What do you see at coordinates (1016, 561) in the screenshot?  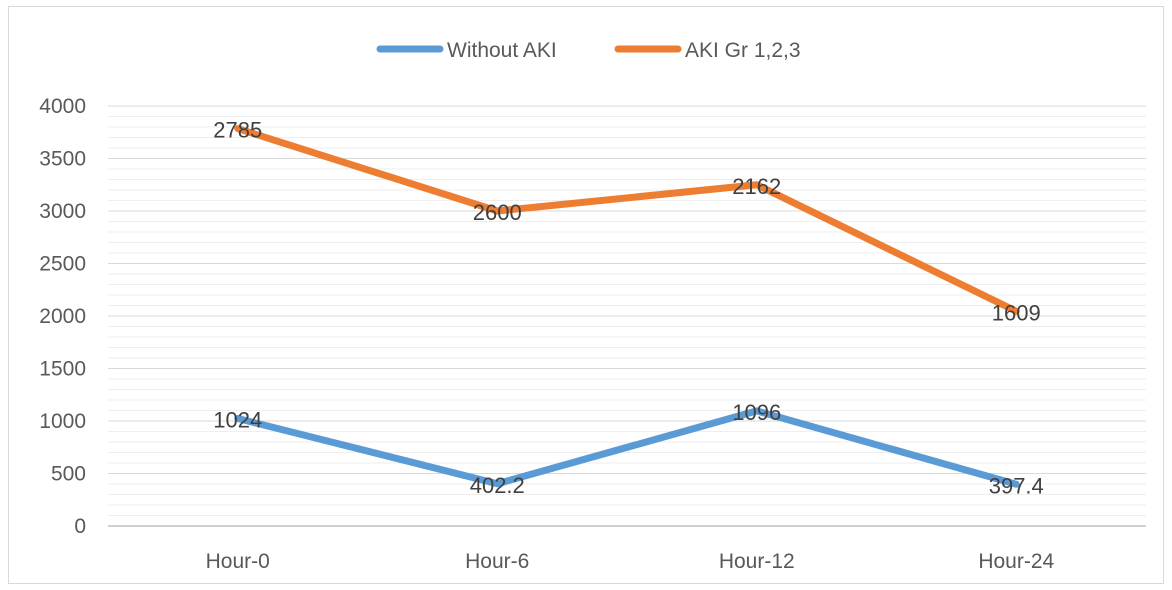 I see `x-tick-label: Hour-24` at bounding box center [1016, 561].